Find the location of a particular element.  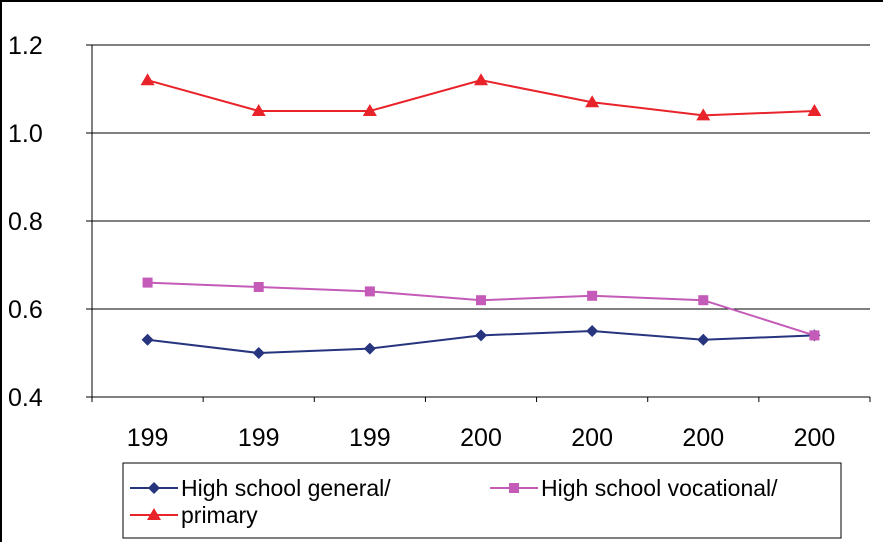

y-tick-label: 0.6 is located at coordinates (25, 310).